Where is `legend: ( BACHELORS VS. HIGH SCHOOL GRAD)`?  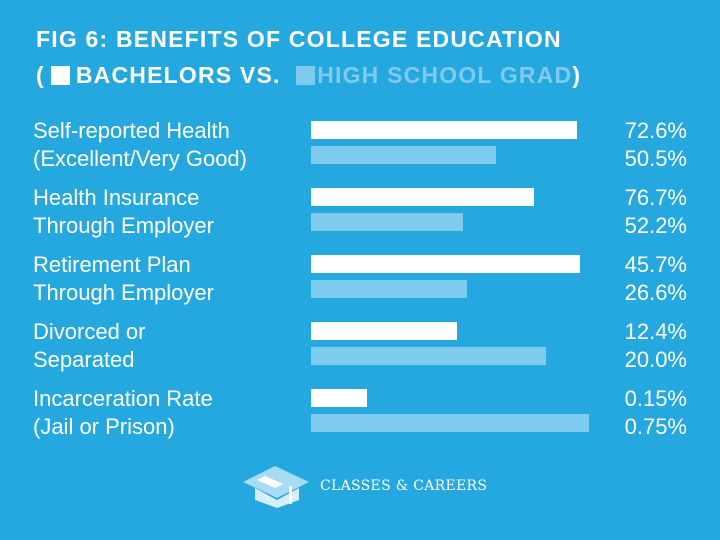 legend: ( BACHELORS VS. HIGH SCHOOL GRAD) is located at coordinates (308, 75).